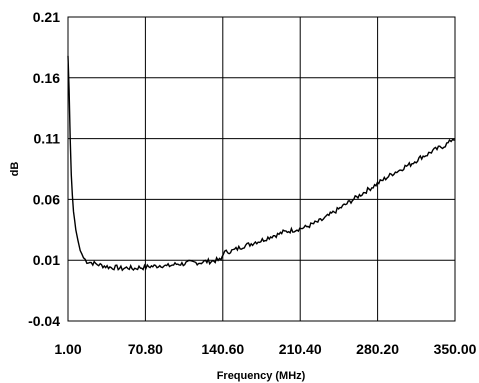  I want to click on y-tick-label: 0.01, so click(46, 260).